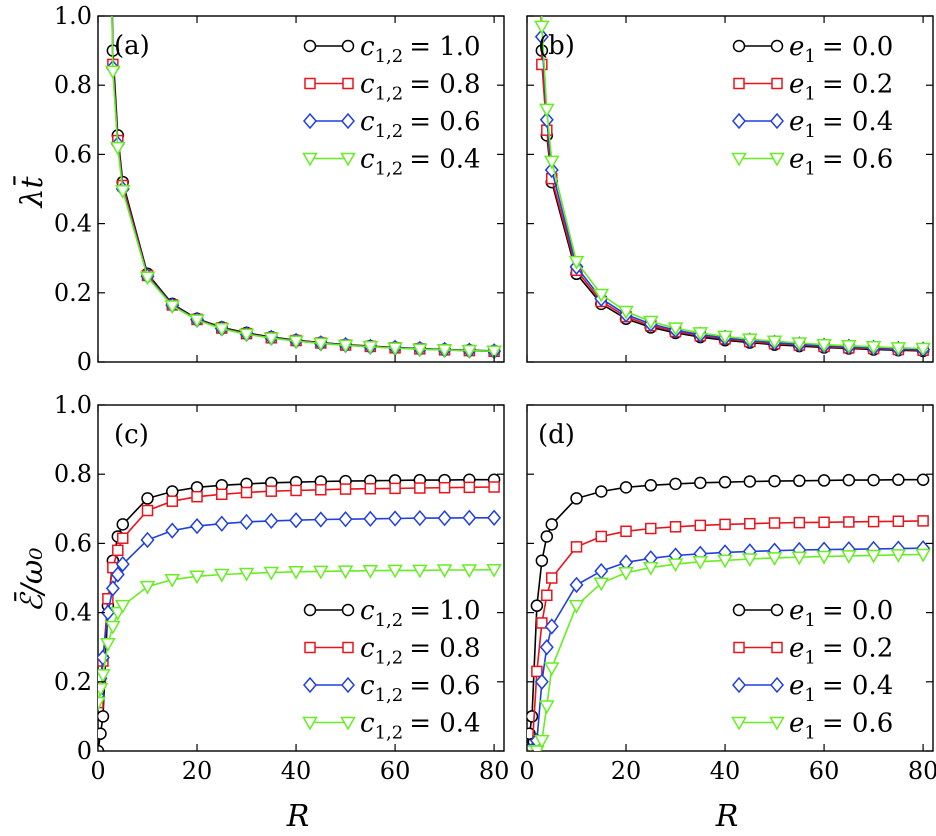 This screenshot has width=936, height=836. What do you see at coordinates (824, 771) in the screenshot?
I see `panel-d-xtick-label: 60` at bounding box center [824, 771].